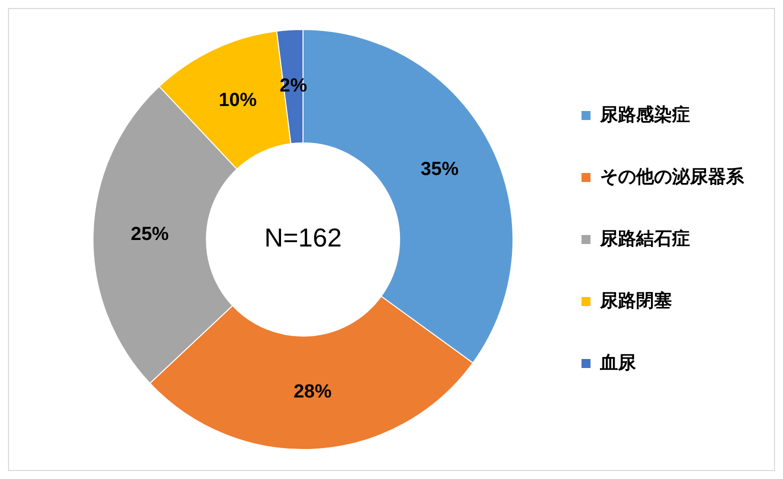 This screenshot has height=479, width=783. Describe the element at coordinates (439, 169) in the screenshot. I see `data-label: 35%` at that location.